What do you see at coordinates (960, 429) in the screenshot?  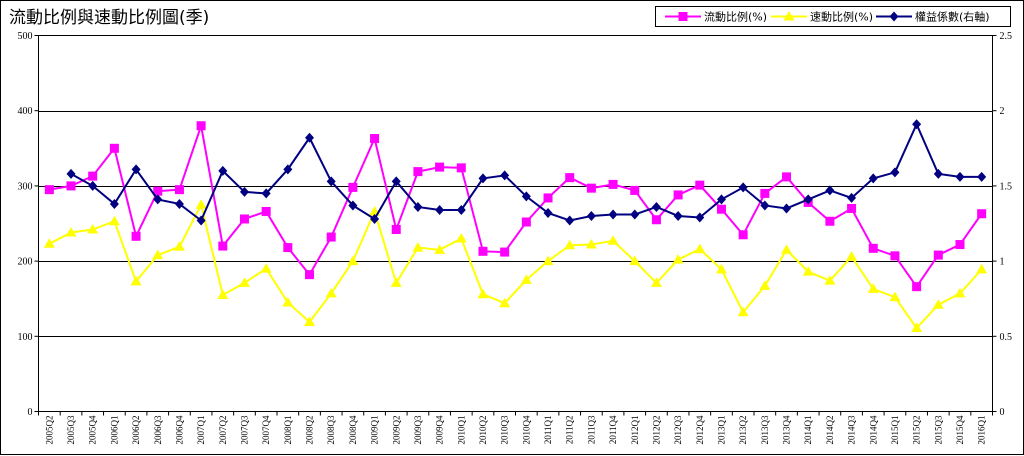 I see `x-tick-label: 2015Q4` at bounding box center [960, 429].